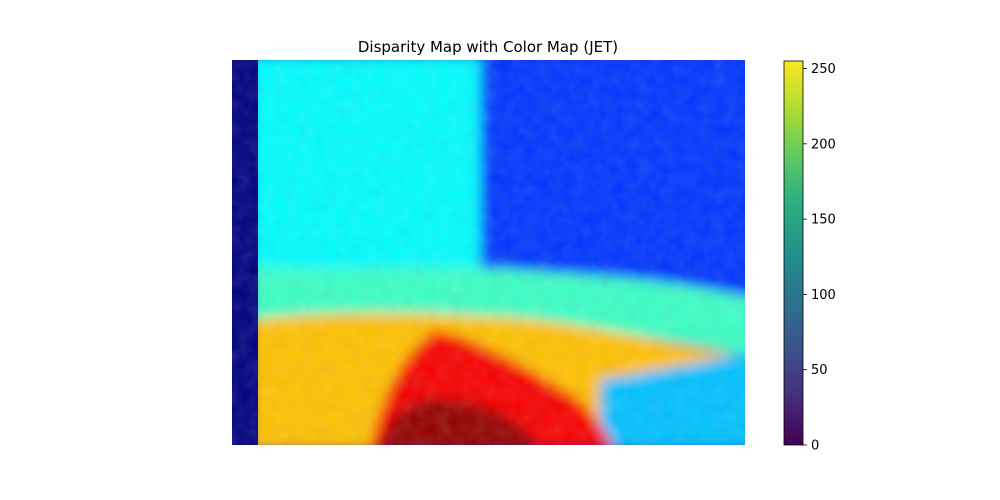 The image size is (1000, 500). What do you see at coordinates (793, 253) in the screenshot?
I see `colorbar-gradient` at bounding box center [793, 253].